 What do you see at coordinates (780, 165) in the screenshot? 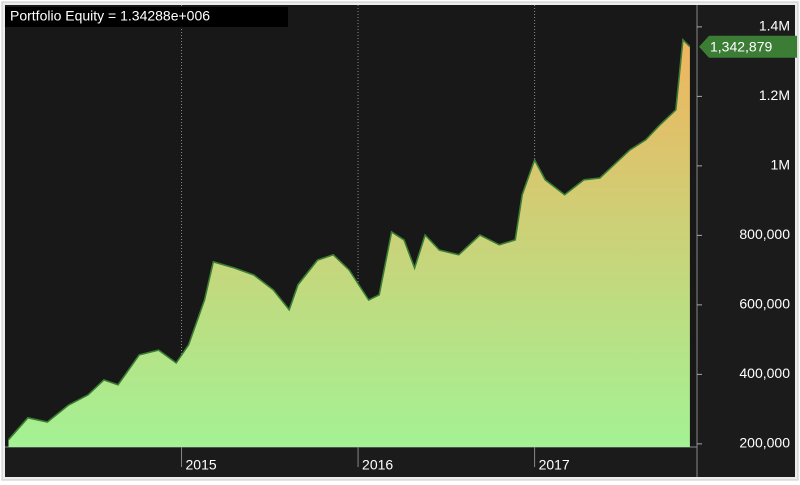
I see `y-tick-label: 1M` at bounding box center [780, 165].